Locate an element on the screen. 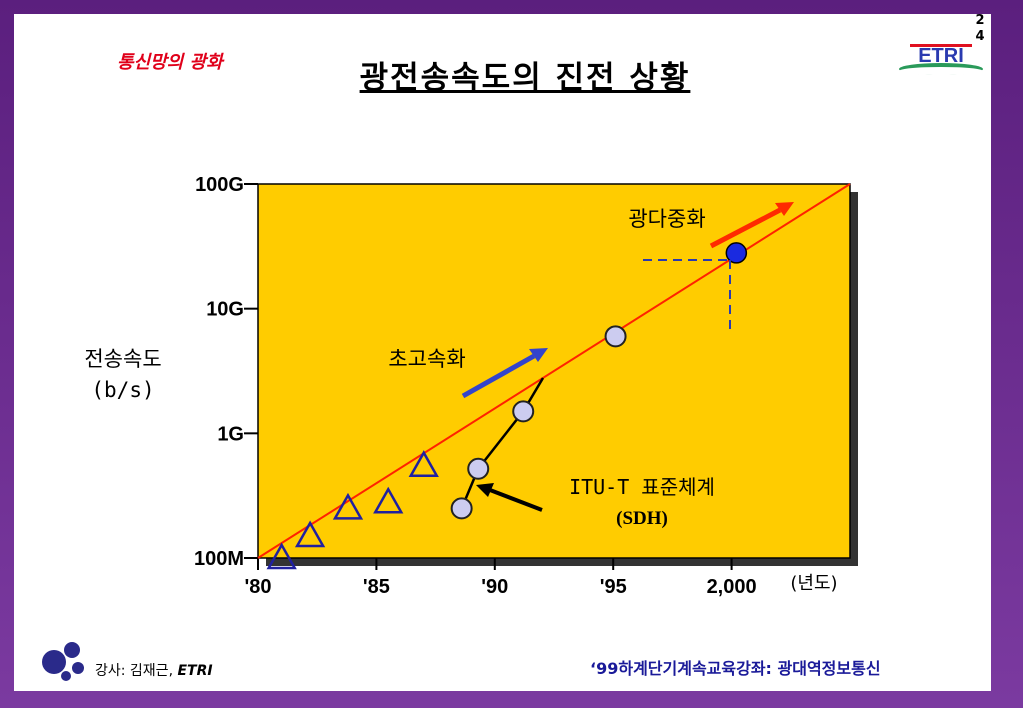  section-label: 통신망의 광화 is located at coordinates (170, 62).